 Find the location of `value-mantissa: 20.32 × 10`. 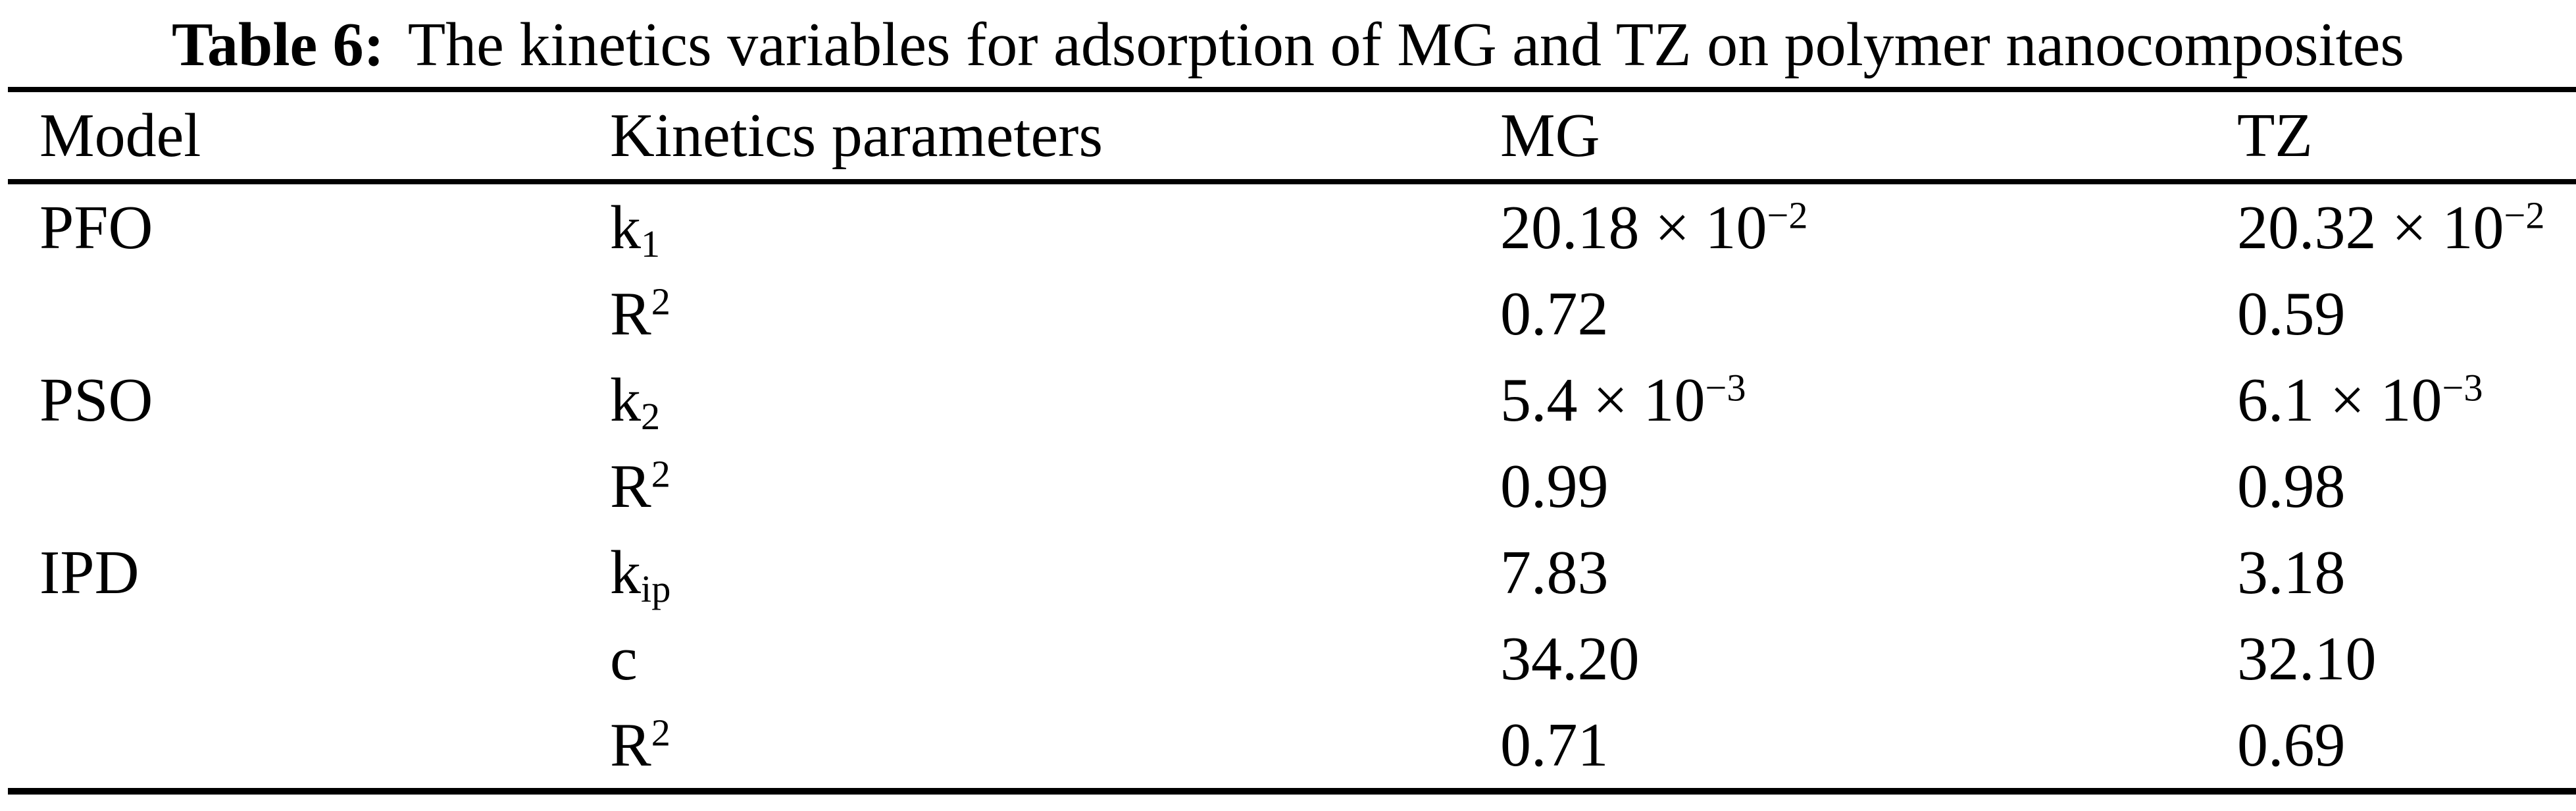

value-mantissa: 20.32 × 10 is located at coordinates (2370, 227).